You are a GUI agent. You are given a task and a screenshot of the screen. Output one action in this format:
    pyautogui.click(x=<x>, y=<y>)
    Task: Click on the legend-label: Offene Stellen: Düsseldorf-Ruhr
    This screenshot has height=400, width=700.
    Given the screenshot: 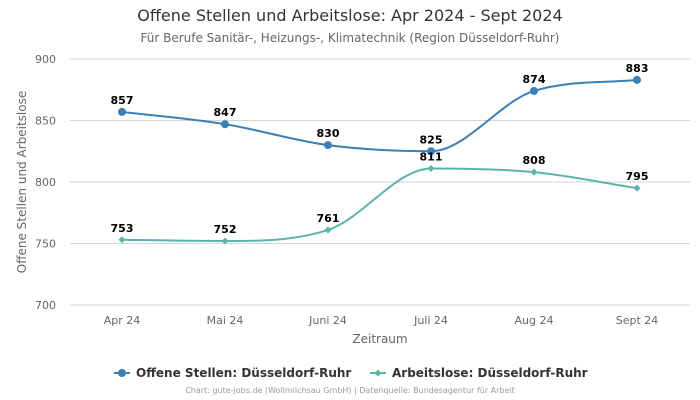 What is the action you would take?
    pyautogui.click(x=243, y=373)
    